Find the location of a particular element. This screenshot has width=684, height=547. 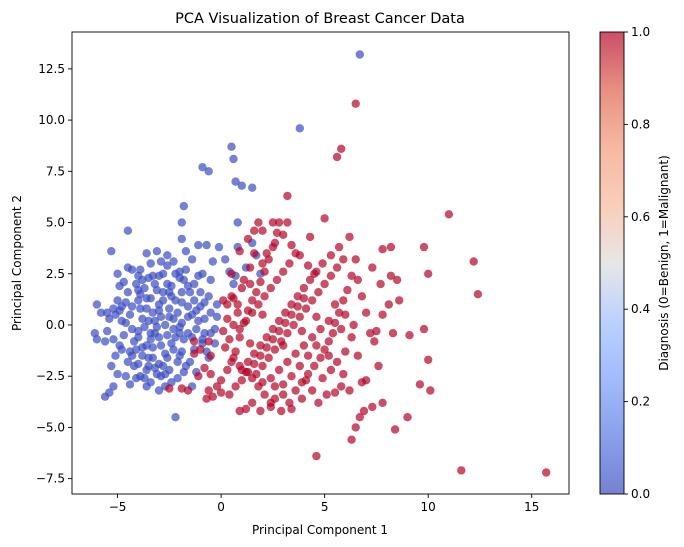

y-tick-label: −5.0 is located at coordinates (50, 427).